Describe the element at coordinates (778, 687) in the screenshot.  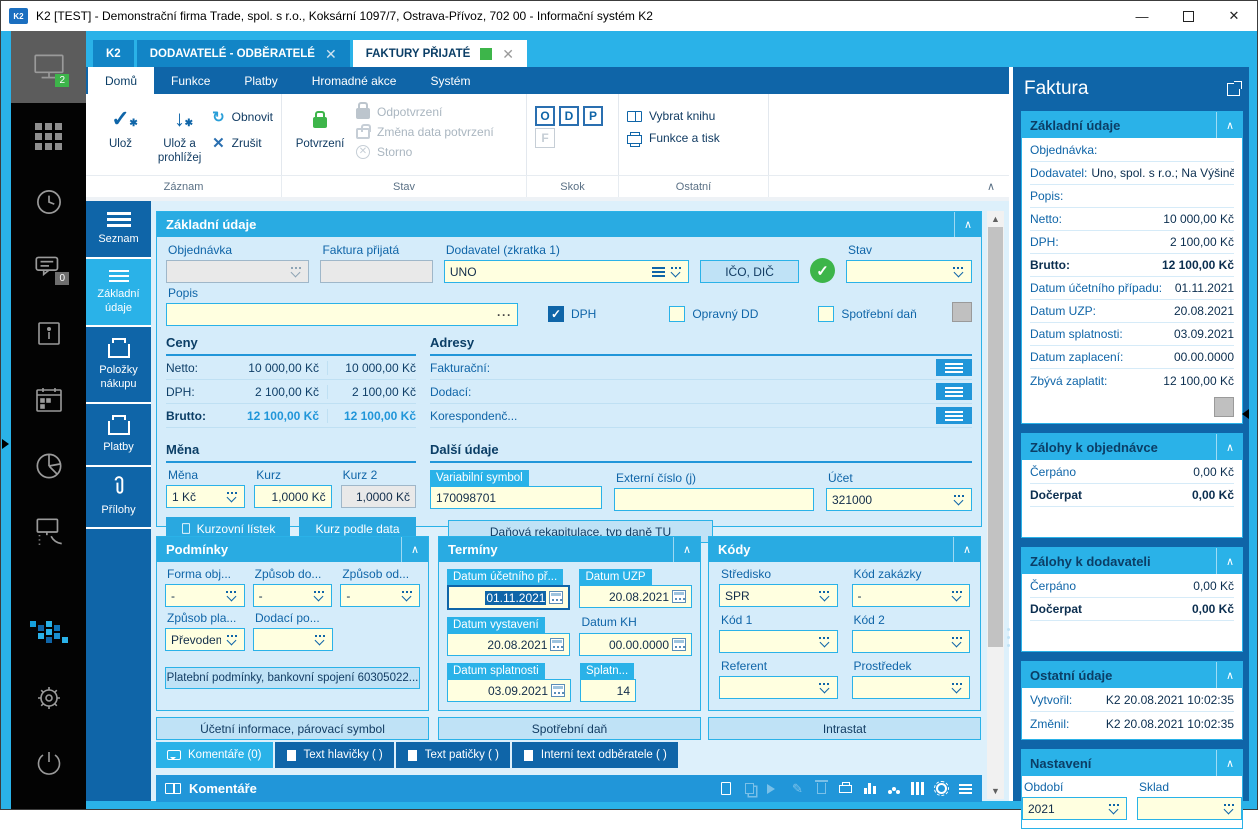
I see `referent-select` at that location.